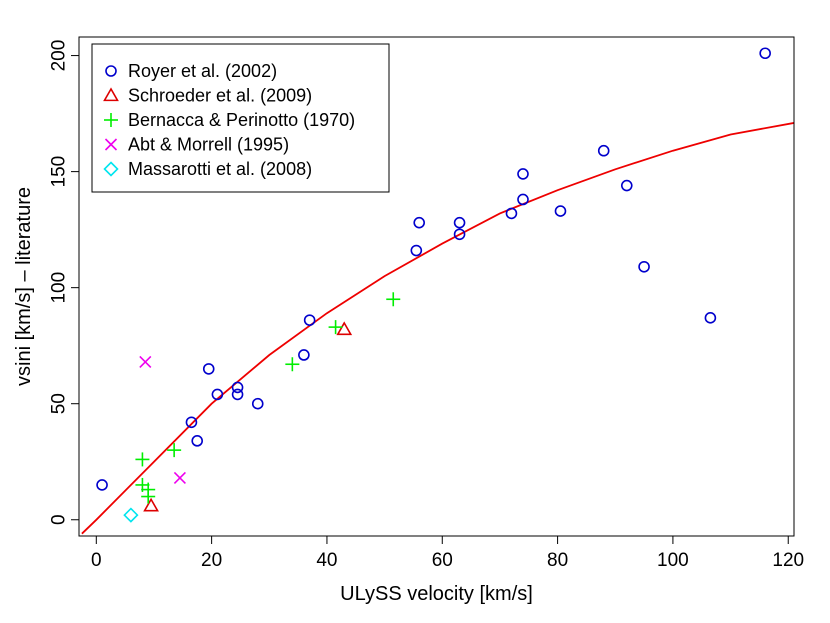 This screenshot has width=830, height=623. What do you see at coordinates (673, 560) in the screenshot?
I see `x-tick-label: 100` at bounding box center [673, 560].